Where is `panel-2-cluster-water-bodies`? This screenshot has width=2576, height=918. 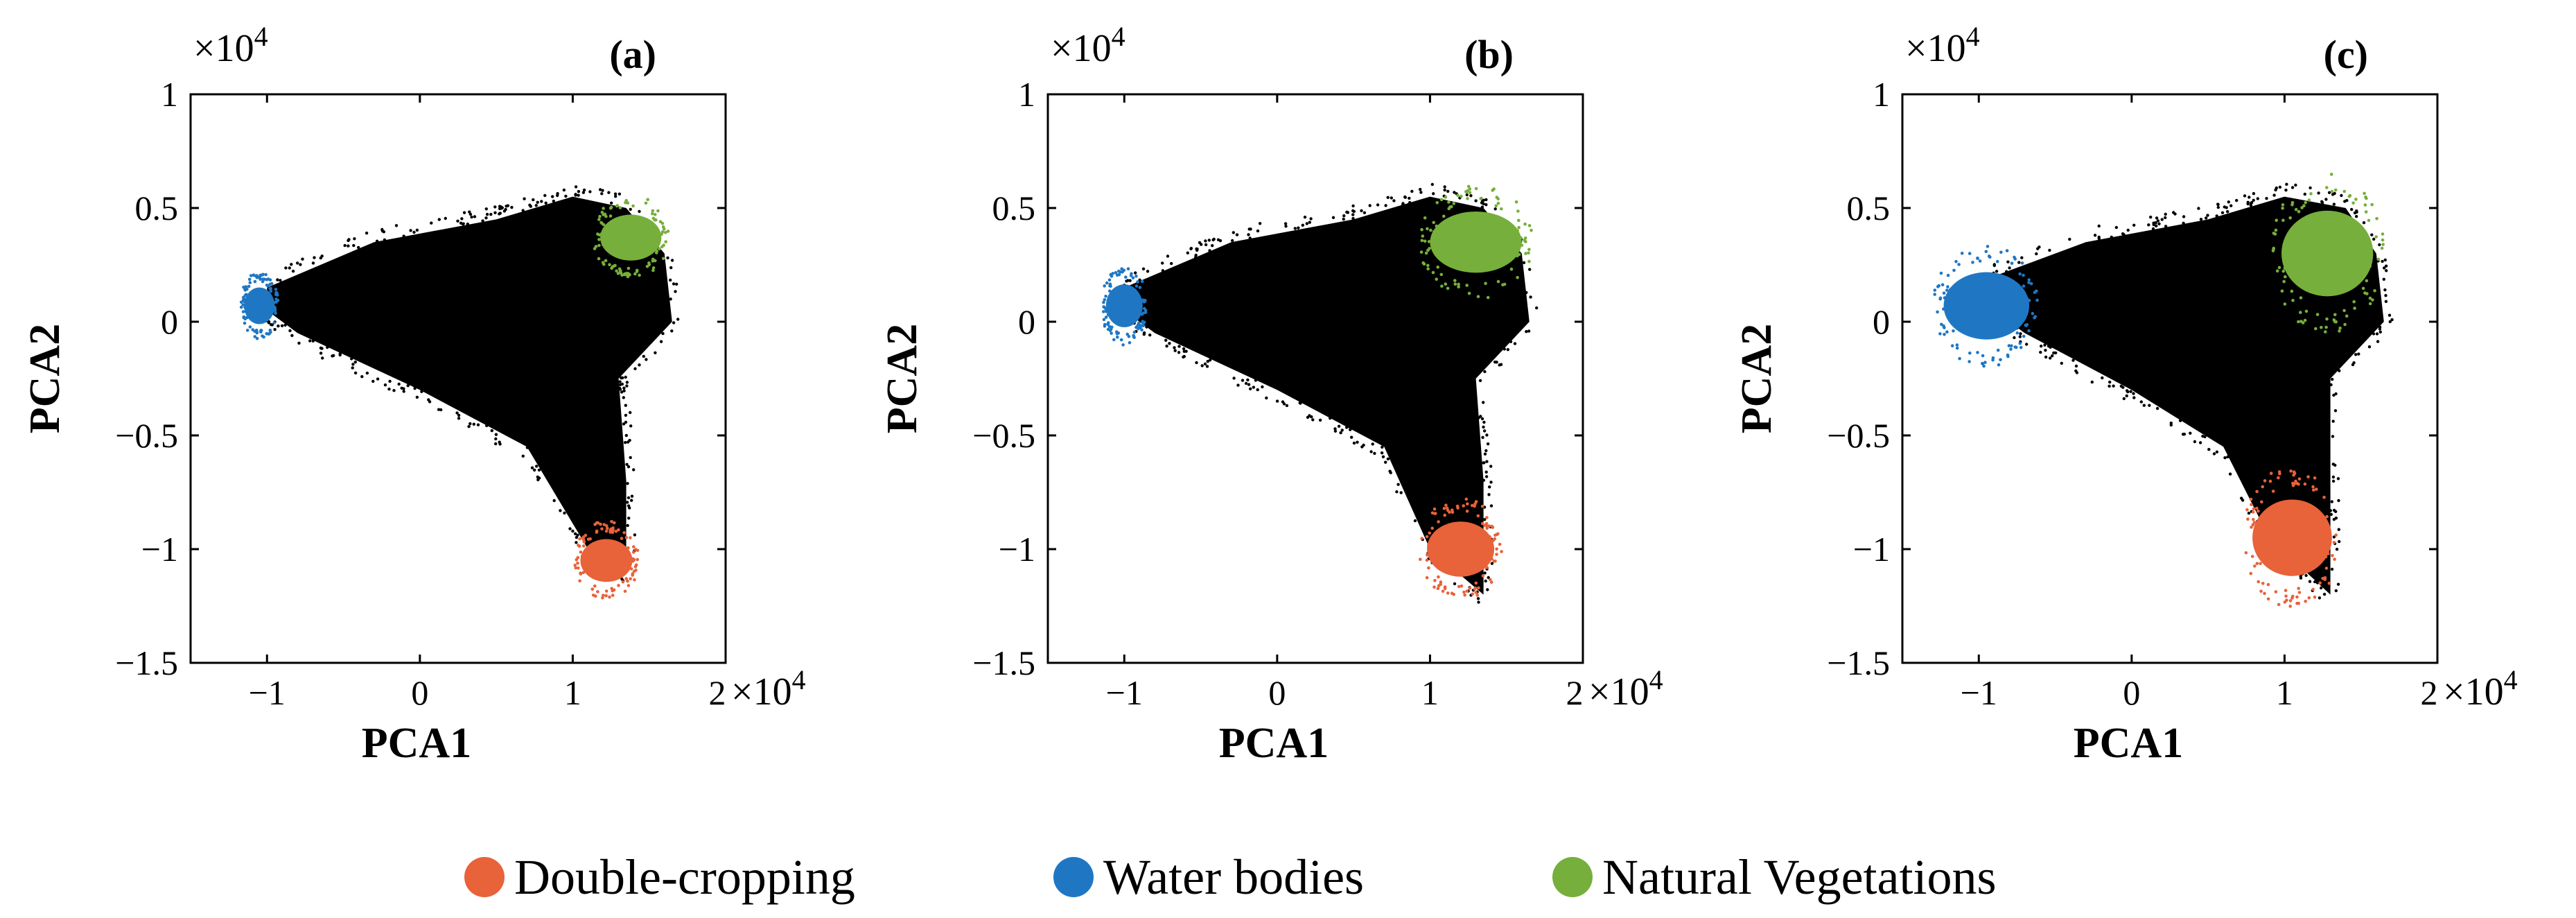 panel-2-cluster-water-bodies is located at coordinates (1986, 306).